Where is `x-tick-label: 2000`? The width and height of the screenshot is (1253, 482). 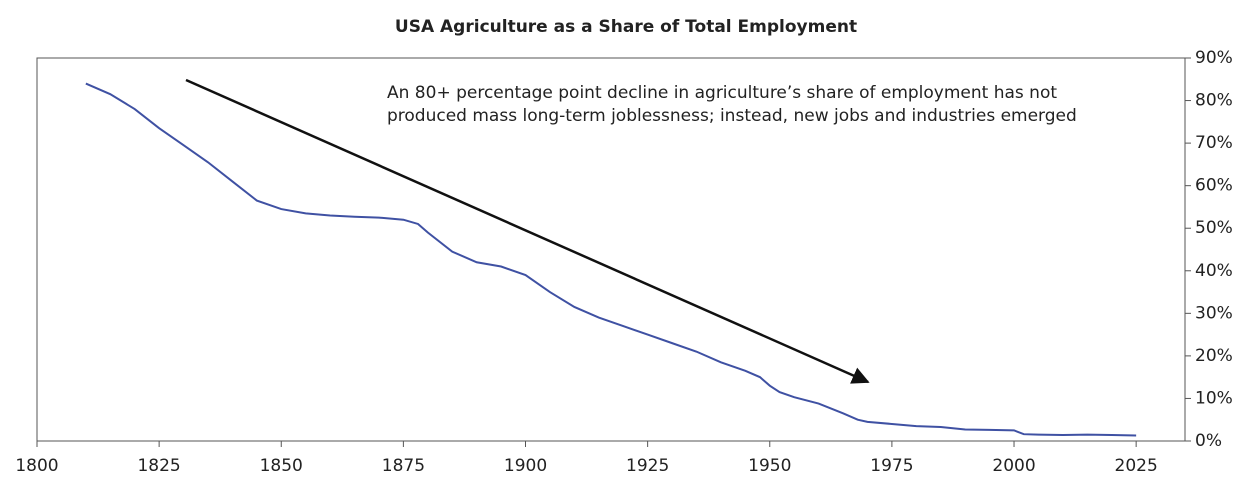 x-tick-label: 2000 is located at coordinates (1013, 466).